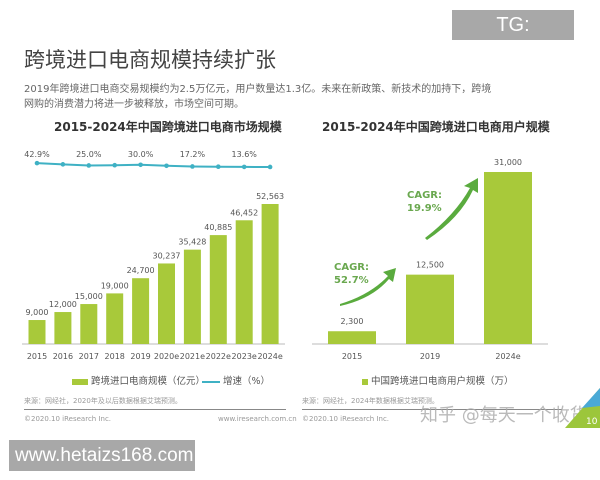 This screenshot has width=600, height=480. I want to click on bar-label: 30,237, so click(167, 255).